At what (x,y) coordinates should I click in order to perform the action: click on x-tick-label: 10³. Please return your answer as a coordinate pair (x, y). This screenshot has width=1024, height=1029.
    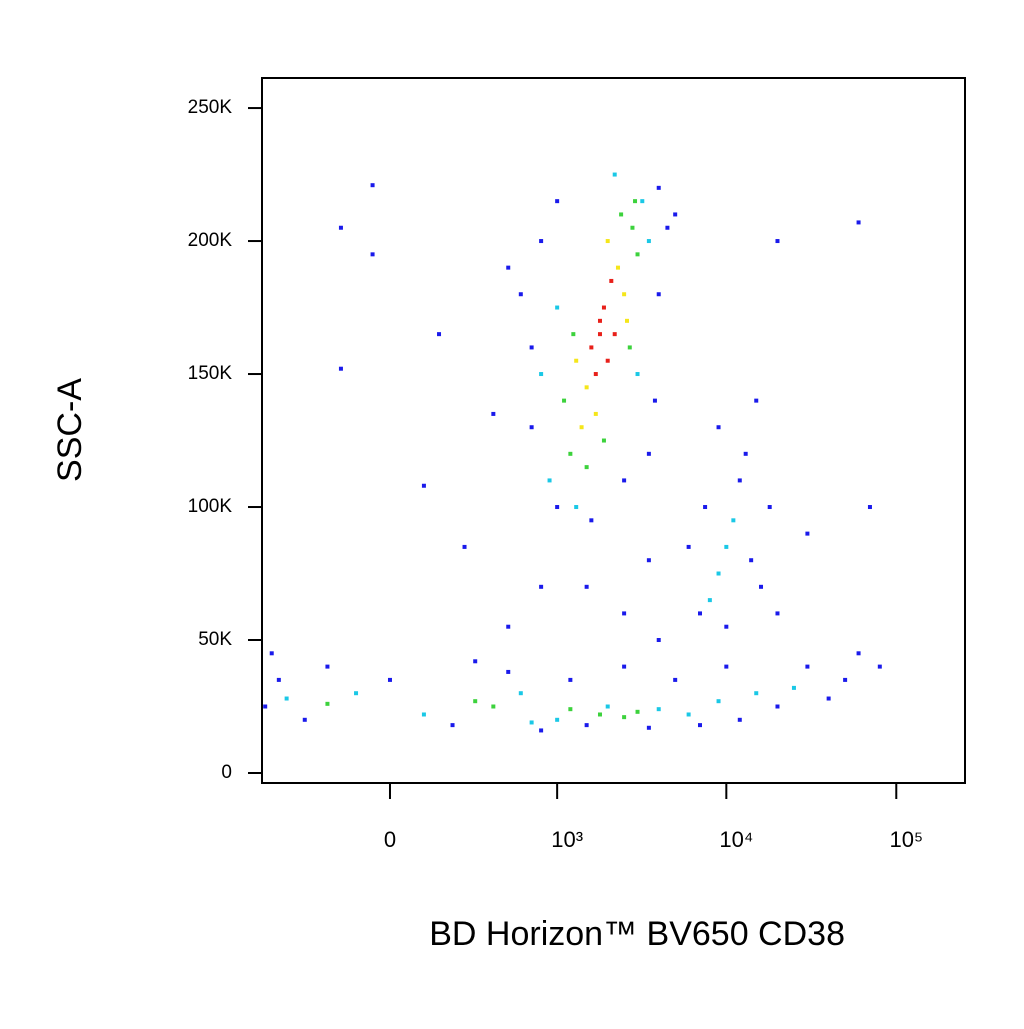
    Looking at the image, I should click on (567, 839).